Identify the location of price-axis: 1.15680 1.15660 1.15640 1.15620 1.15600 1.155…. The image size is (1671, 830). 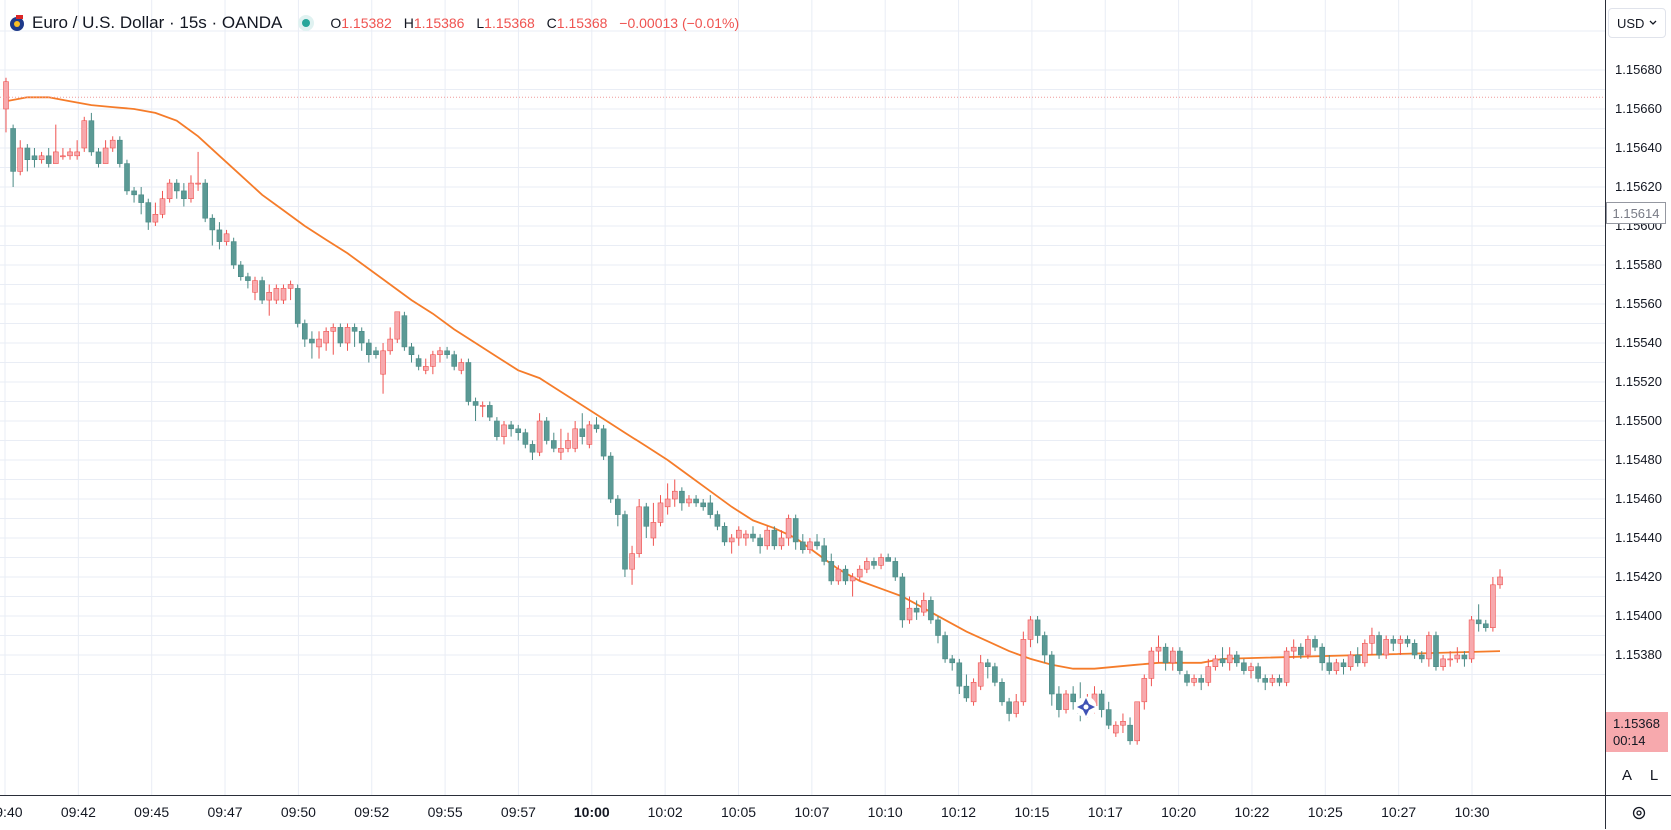
(1638, 397).